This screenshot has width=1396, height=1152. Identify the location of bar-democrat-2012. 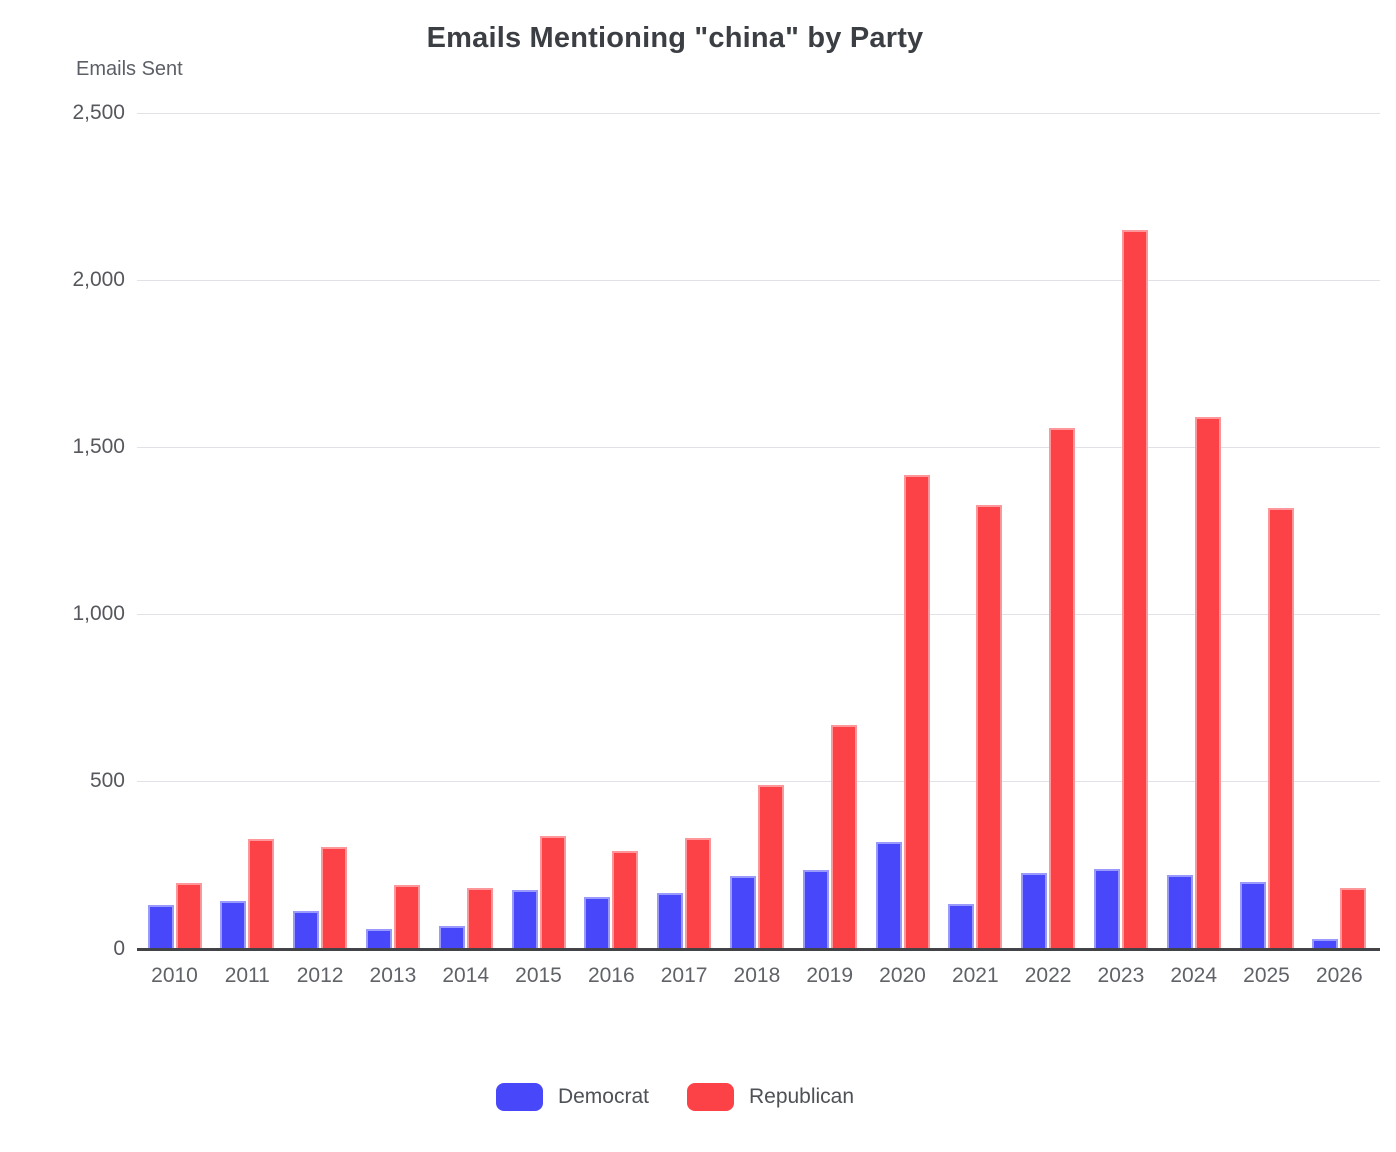
(306, 929).